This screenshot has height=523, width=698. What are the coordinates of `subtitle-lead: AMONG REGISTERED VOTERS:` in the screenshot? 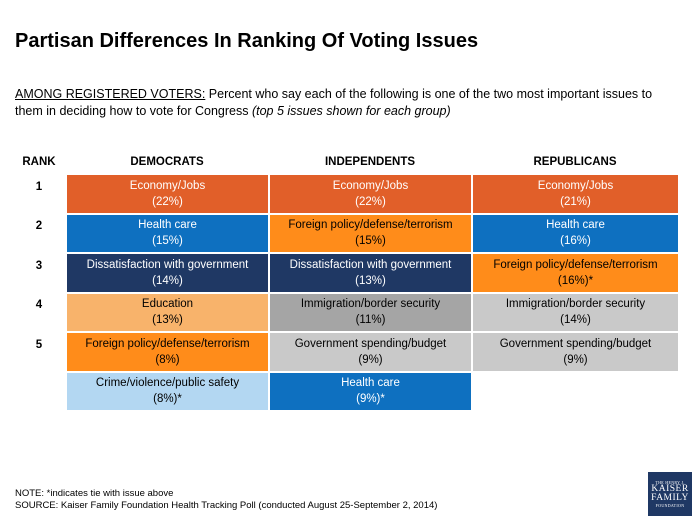 It's located at (110, 94).